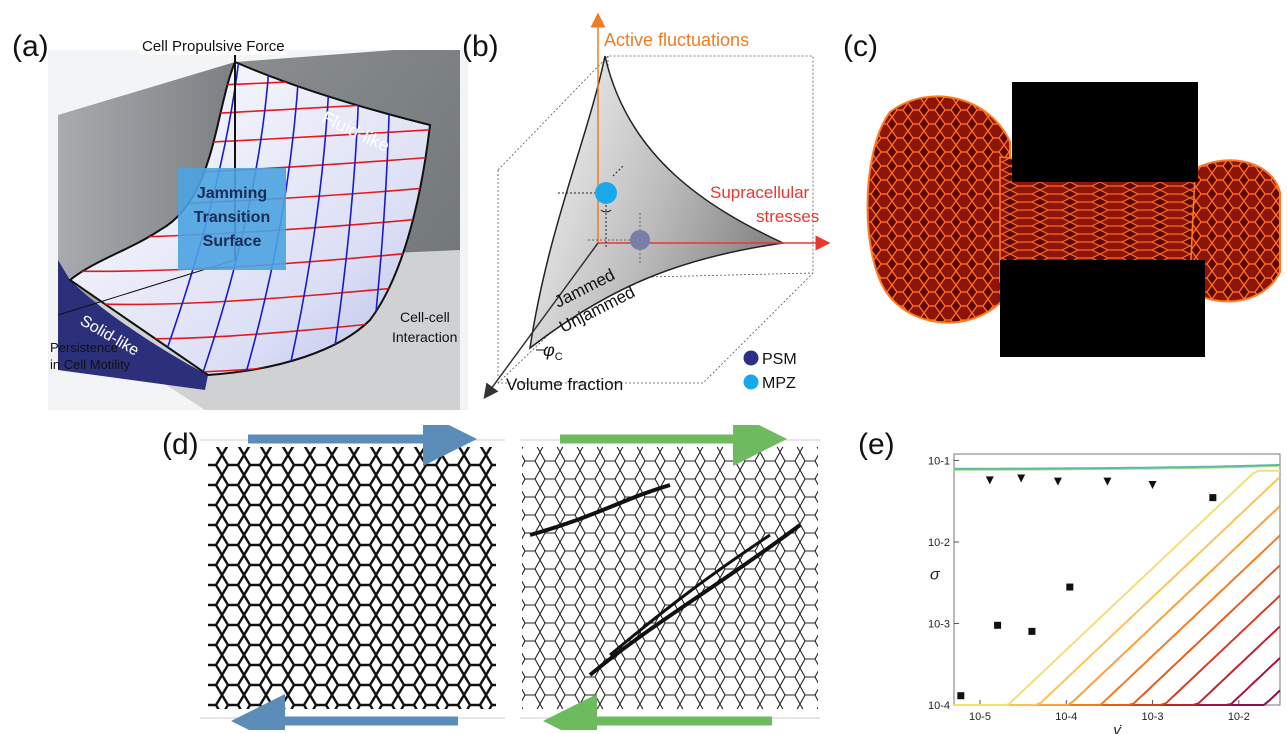  Describe the element at coordinates (787, 216) in the screenshot. I see `axis-supracellular-2: stresses` at that location.